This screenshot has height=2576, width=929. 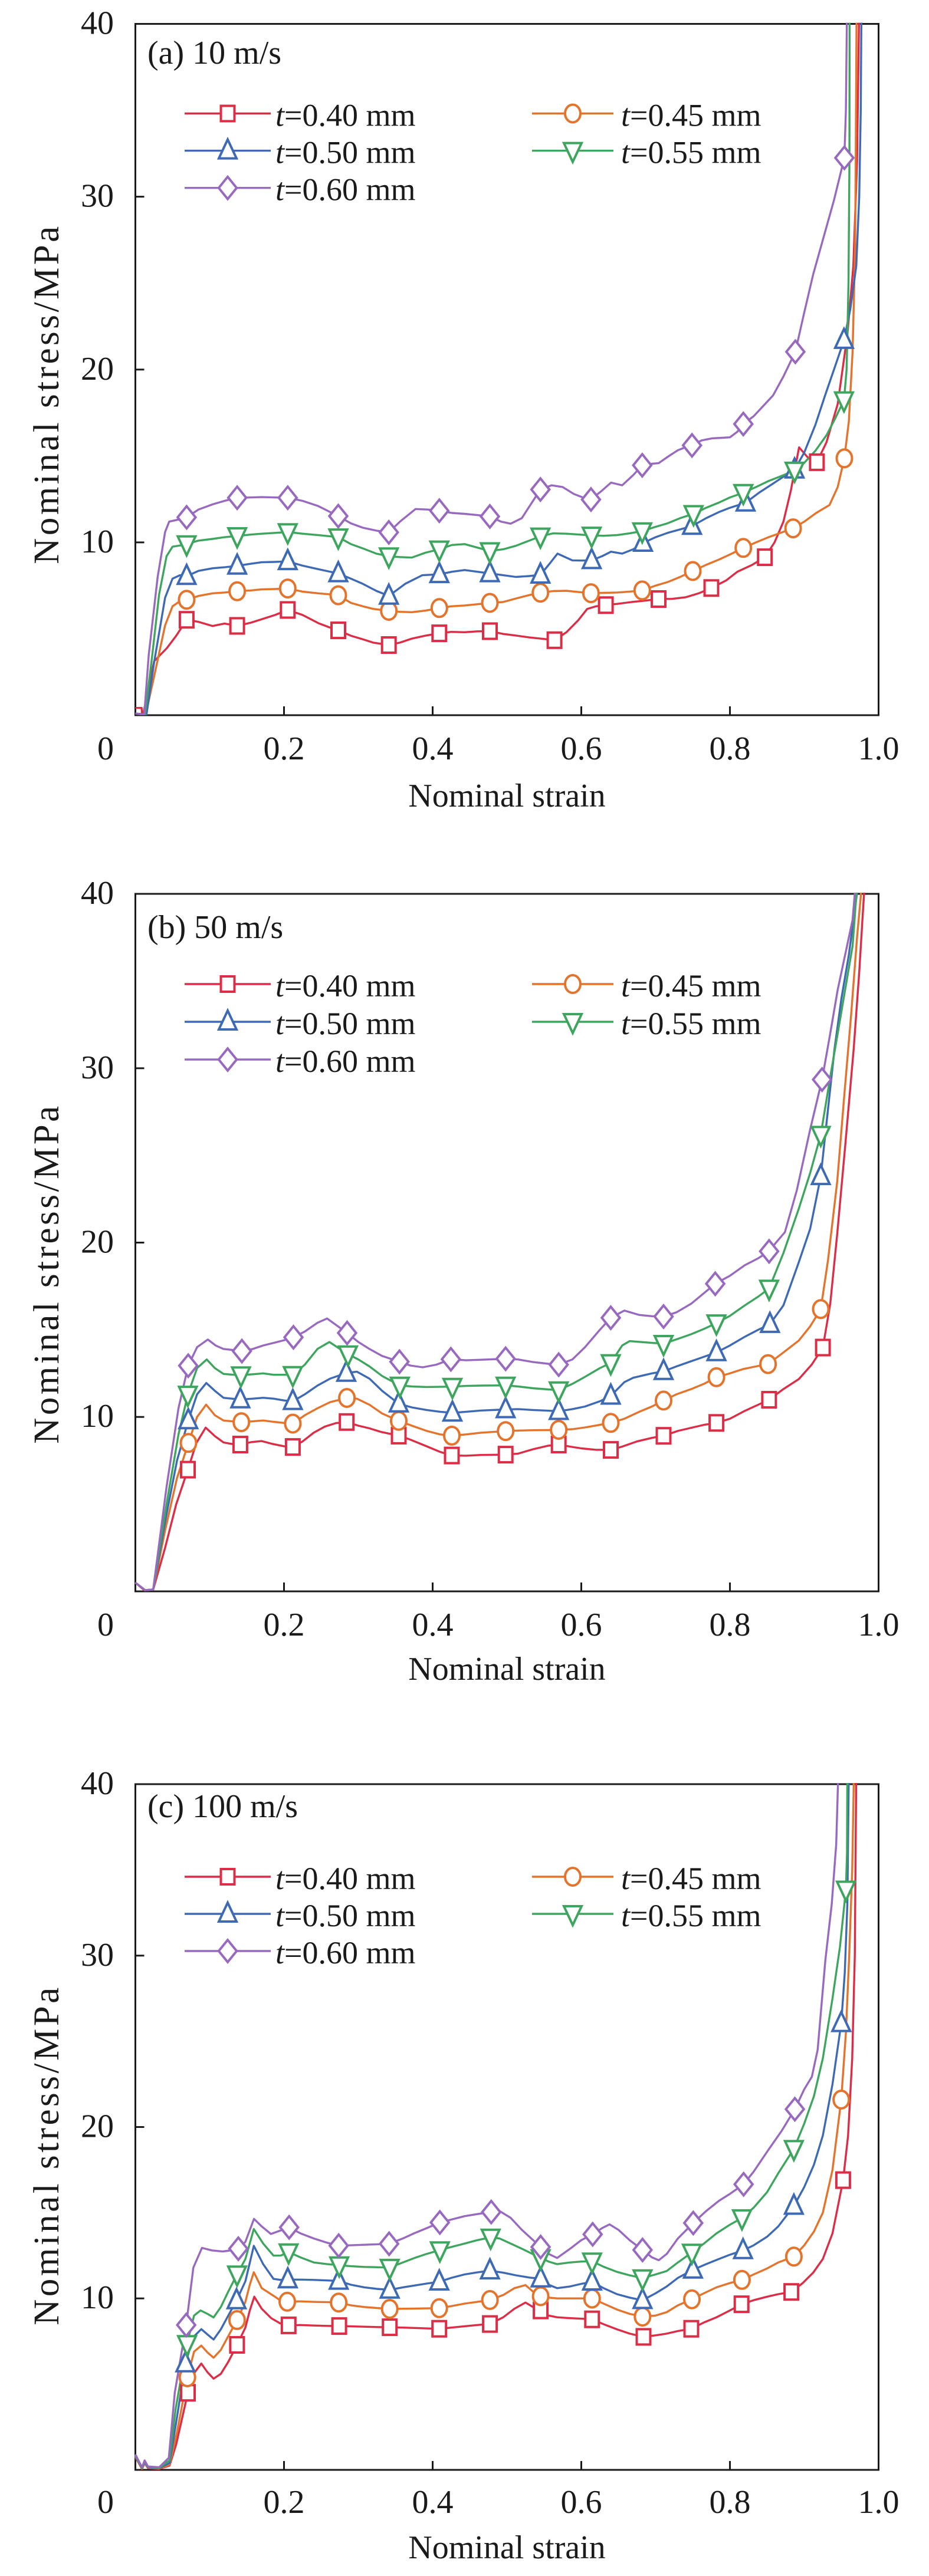 I want to click on svg-text: (c) 100 m/s, so click(x=222, y=1807).